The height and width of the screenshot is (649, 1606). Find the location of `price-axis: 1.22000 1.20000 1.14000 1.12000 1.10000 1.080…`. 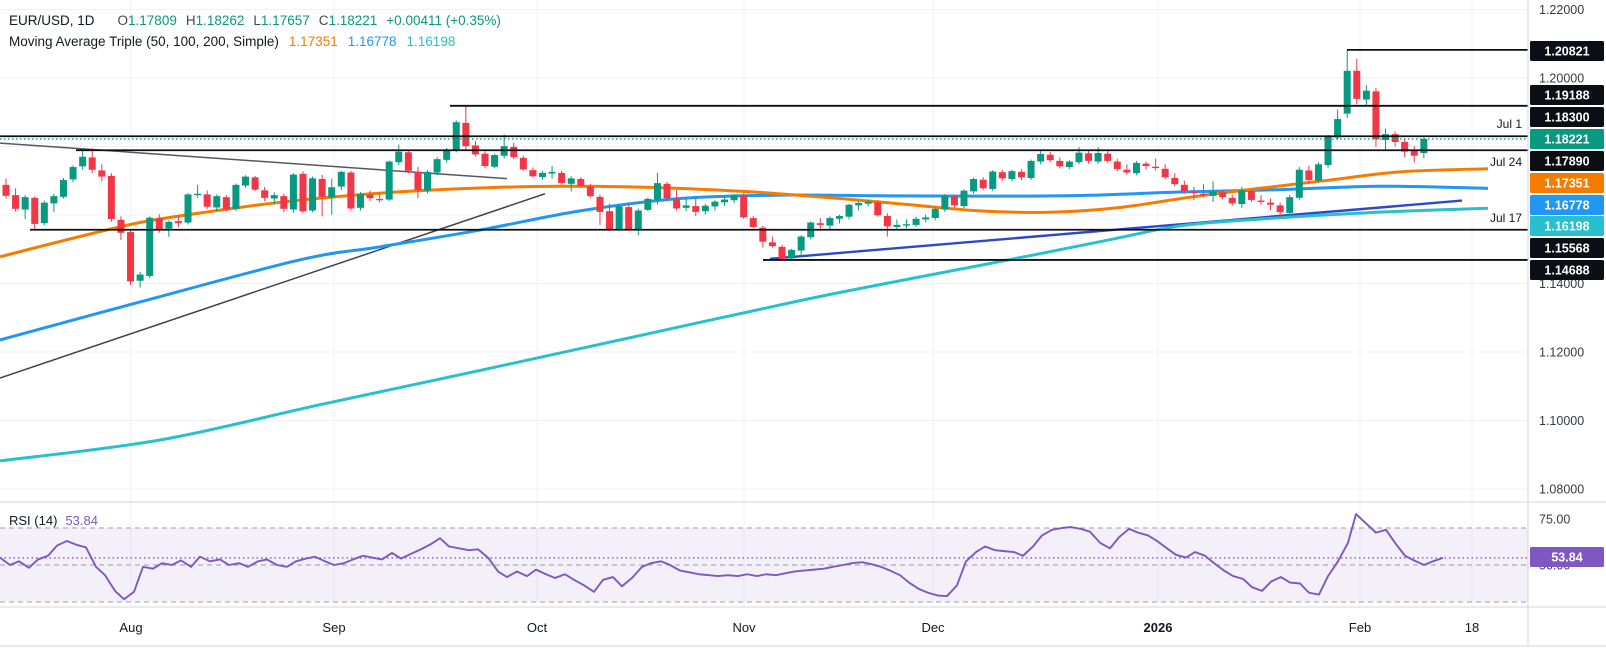

price-axis: 1.22000 1.20000 1.14000 1.12000 1.10000 1.080… is located at coordinates (1567, 288).